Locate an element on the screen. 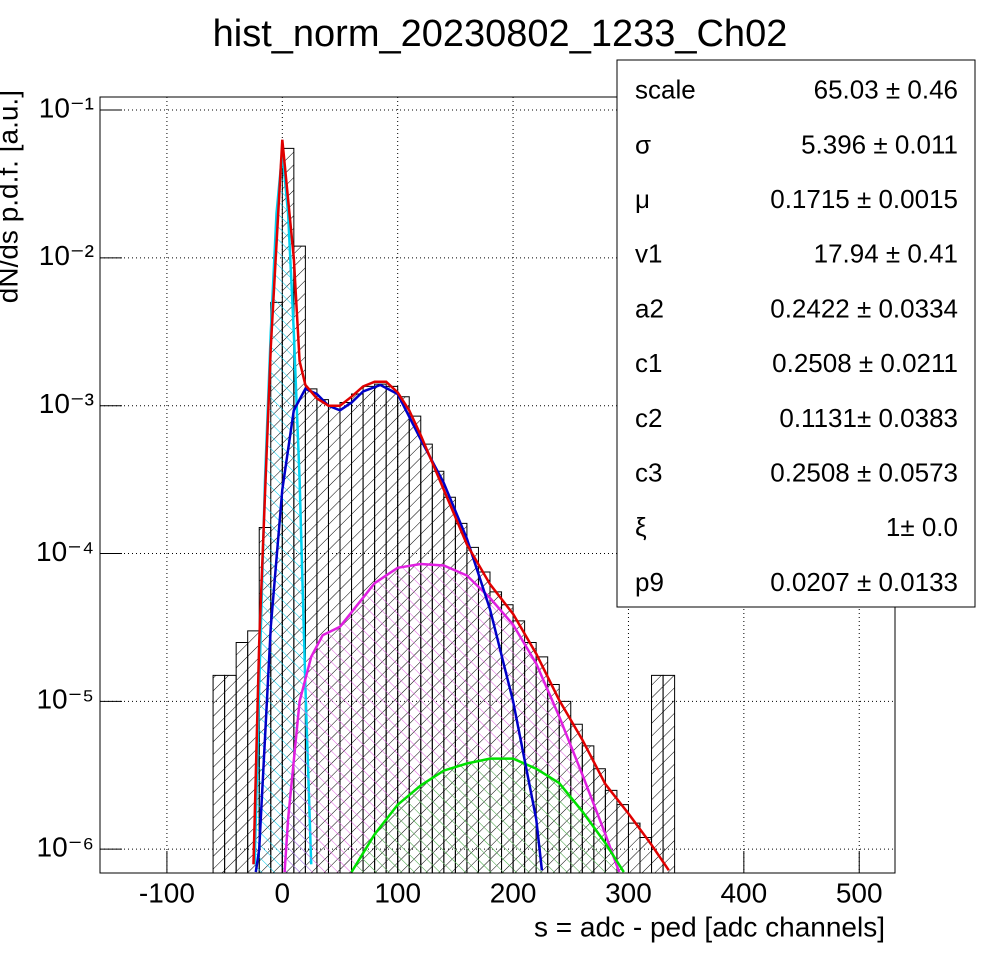 This screenshot has width=996, height=972. stat-name: scale is located at coordinates (665, 90).